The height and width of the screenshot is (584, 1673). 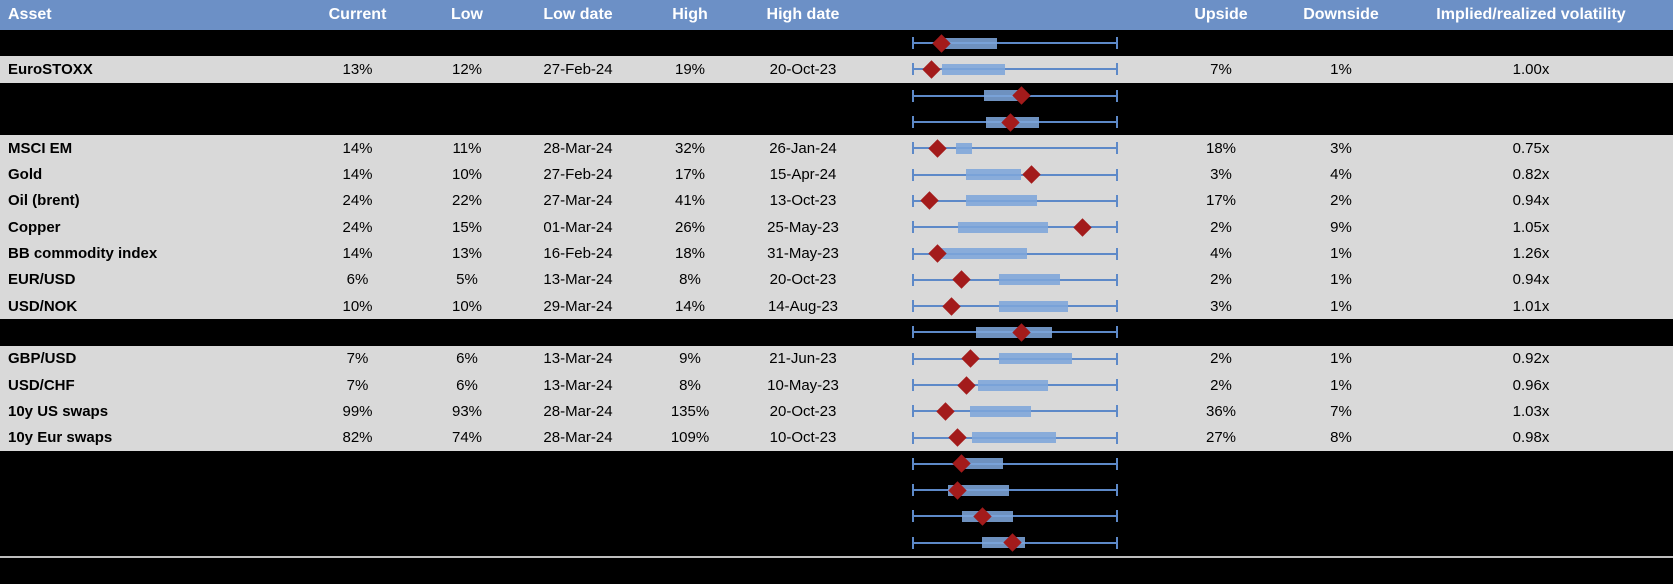 What do you see at coordinates (578, 254) in the screenshot?
I see `low-date-cell: 16-Feb-24` at bounding box center [578, 254].